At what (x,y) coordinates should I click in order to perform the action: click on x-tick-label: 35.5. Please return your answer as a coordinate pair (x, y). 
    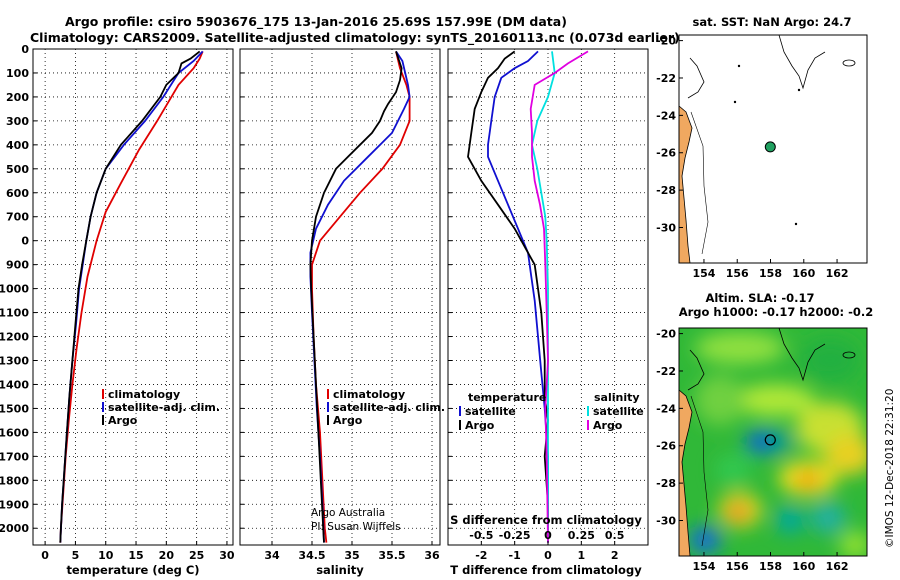
    Looking at the image, I should click on (391, 555).